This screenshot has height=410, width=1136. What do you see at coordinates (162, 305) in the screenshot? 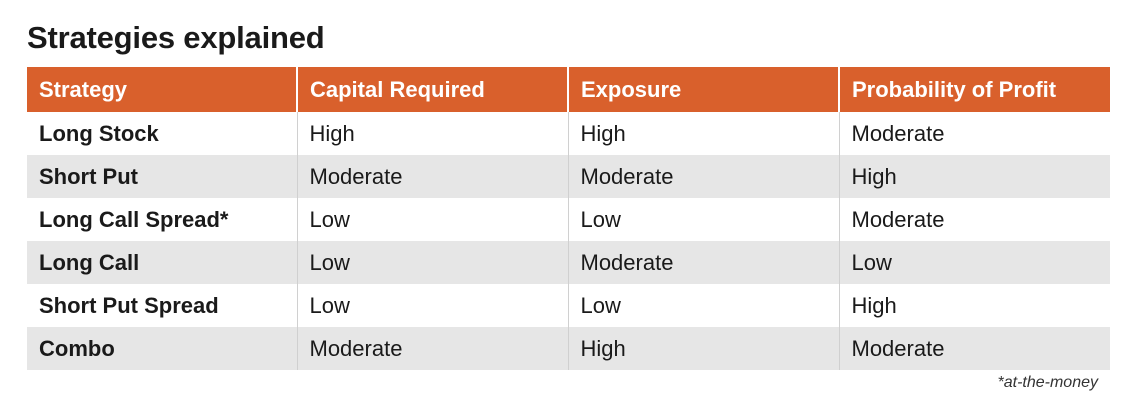
I see `cell-strategy: Short Put Spread` at bounding box center [162, 305].